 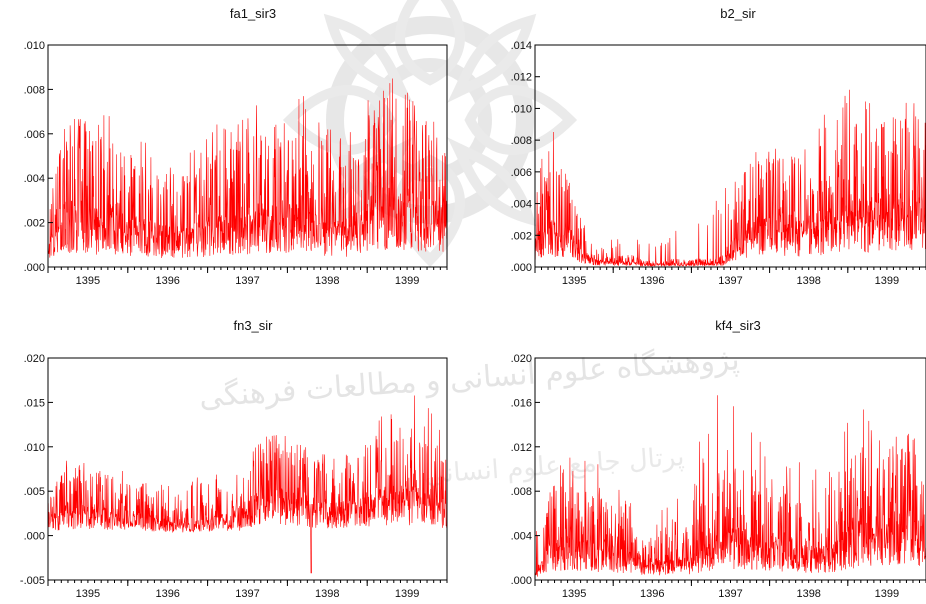 What do you see at coordinates (34, 403) in the screenshot?
I see `y-tick-label: .015` at bounding box center [34, 403].